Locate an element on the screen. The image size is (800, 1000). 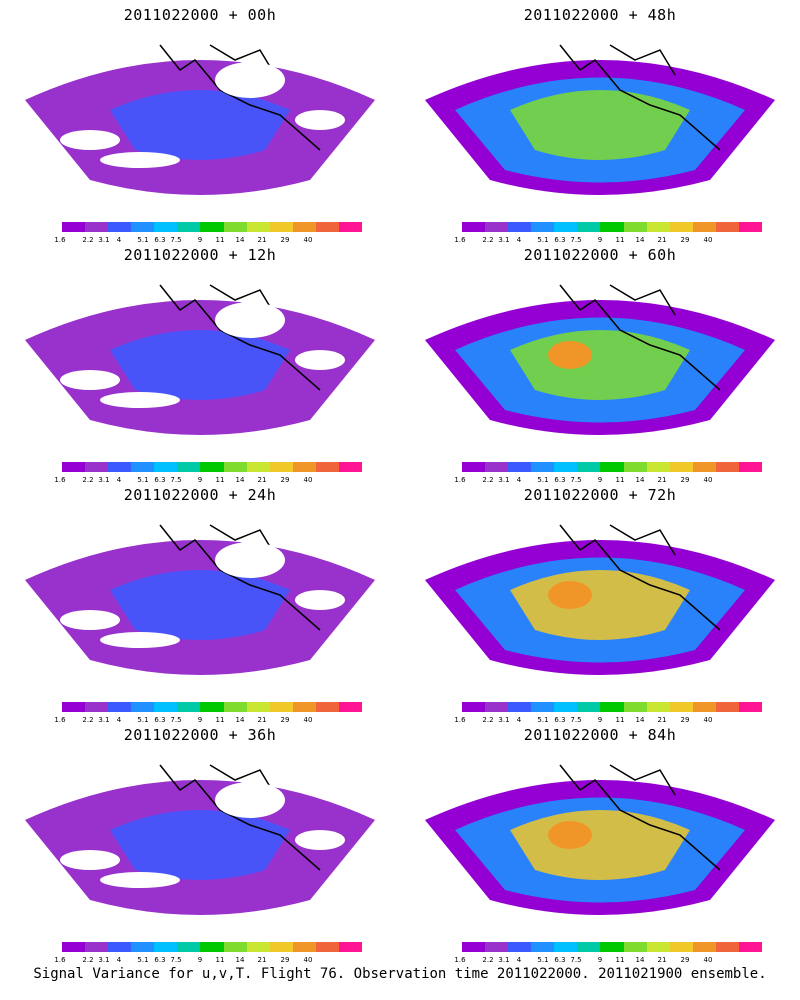
panel-title: 2011022000 + 60h is located at coordinates (600, 255).